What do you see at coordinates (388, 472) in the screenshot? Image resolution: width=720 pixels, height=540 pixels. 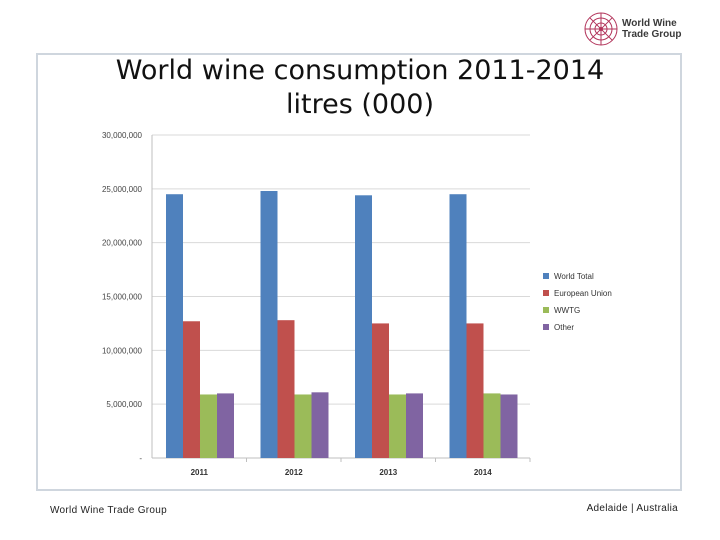 I see `x-tick-label: 2013` at bounding box center [388, 472].